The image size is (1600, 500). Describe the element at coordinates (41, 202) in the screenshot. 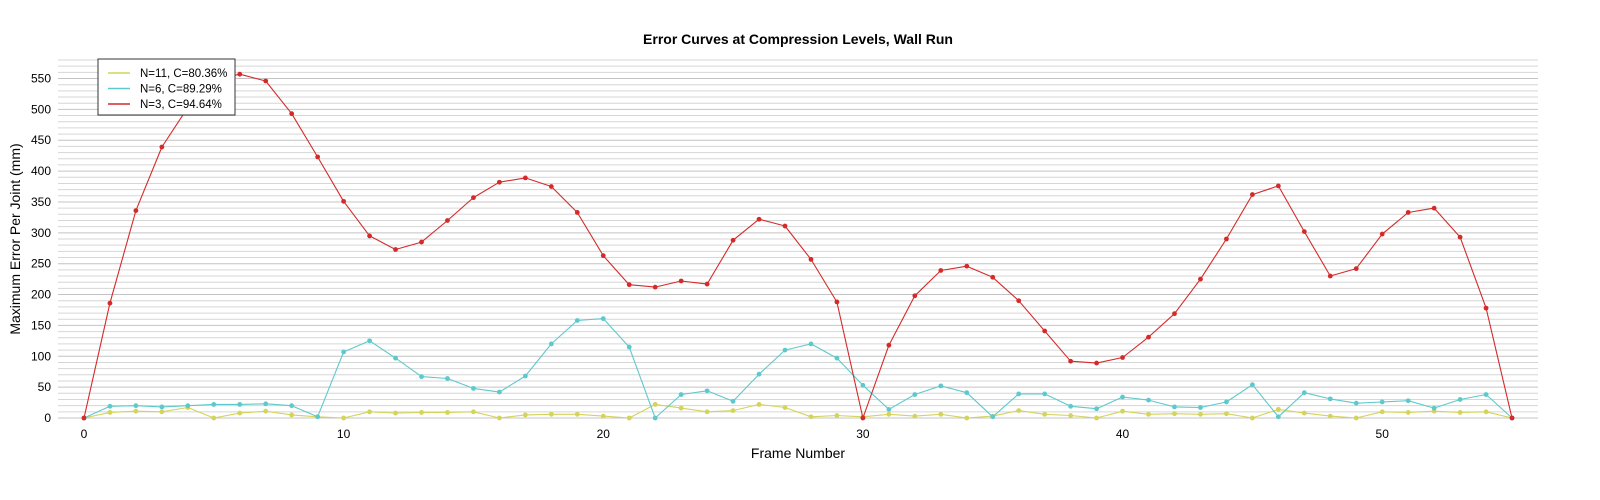

I see `y-tick-label: 350` at that location.